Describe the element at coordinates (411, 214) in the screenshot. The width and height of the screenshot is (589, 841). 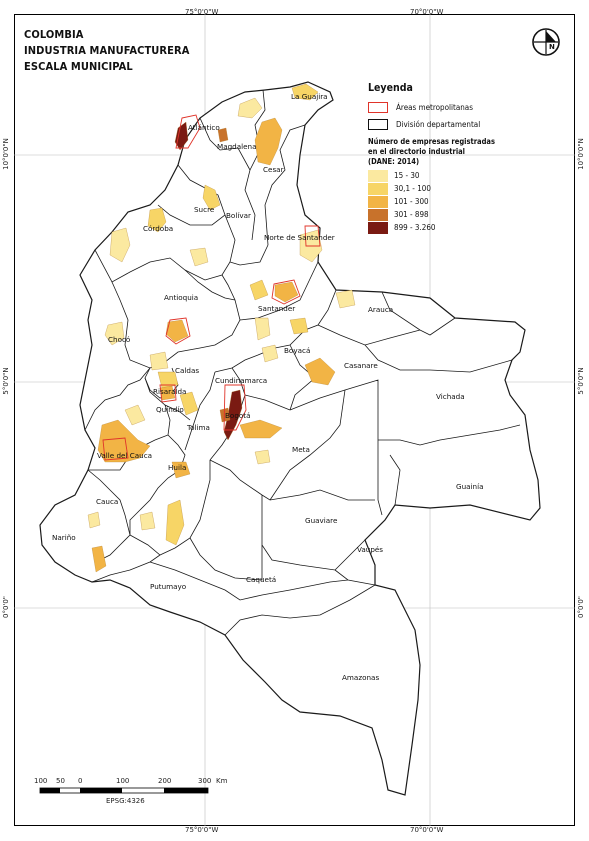
I see `class-label: 301 - 898` at that location.